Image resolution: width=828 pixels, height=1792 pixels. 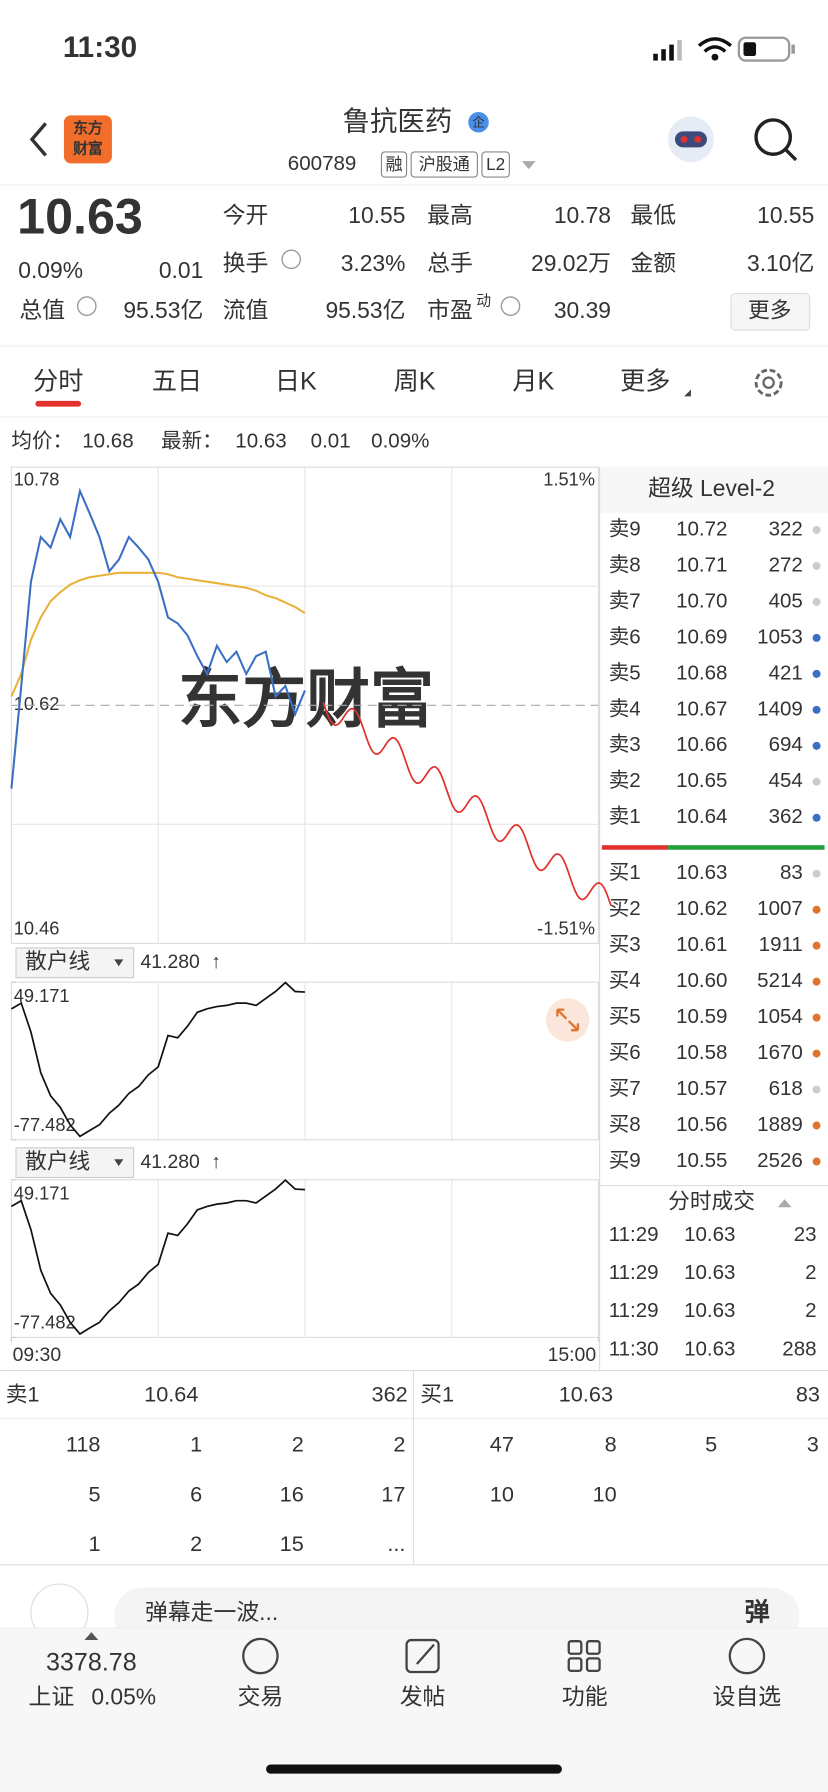 I want to click on nav-item: 设自选, so click(x=747, y=1696).